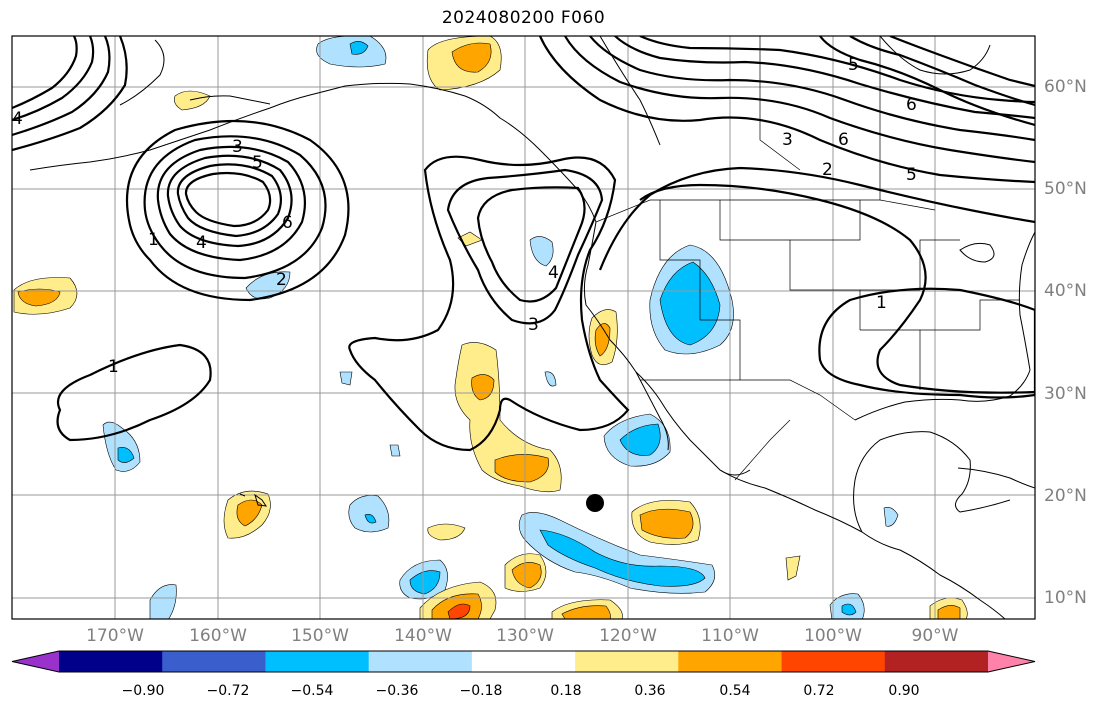 This screenshot has width=1105, height=712. I want to click on contour-label-4a: 4, so click(201, 243).